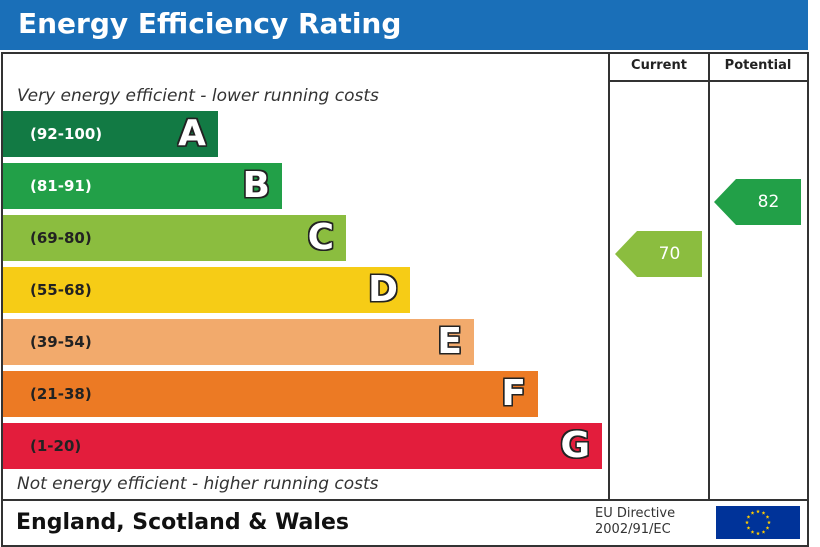  What do you see at coordinates (768, 202) in the screenshot?
I see `potential-rating-value: 82` at bounding box center [768, 202].